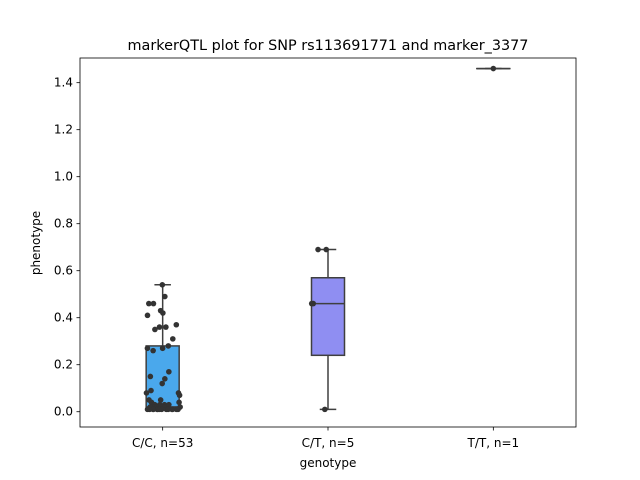  What do you see at coordinates (36, 243) in the screenshot?
I see `y-axis-label: phenotype` at bounding box center [36, 243].